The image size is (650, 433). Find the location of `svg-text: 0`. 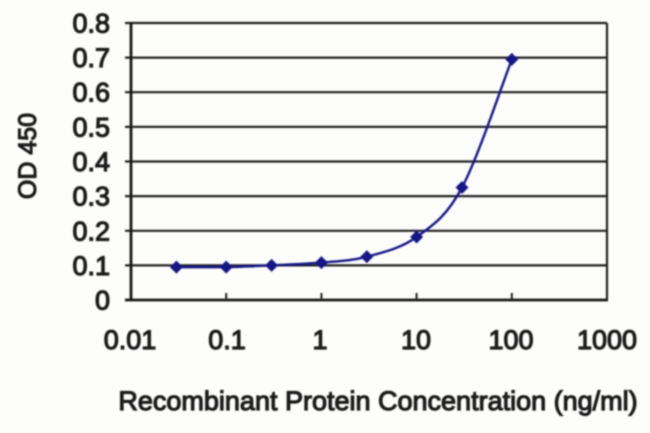

svg-text: 0 is located at coordinates (102, 301).